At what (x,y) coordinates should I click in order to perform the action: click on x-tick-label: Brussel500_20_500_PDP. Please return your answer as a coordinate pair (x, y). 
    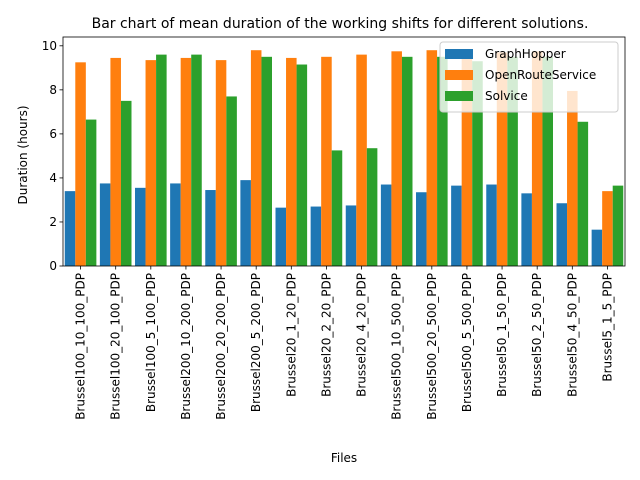
    Looking at the image, I should click on (432, 346).